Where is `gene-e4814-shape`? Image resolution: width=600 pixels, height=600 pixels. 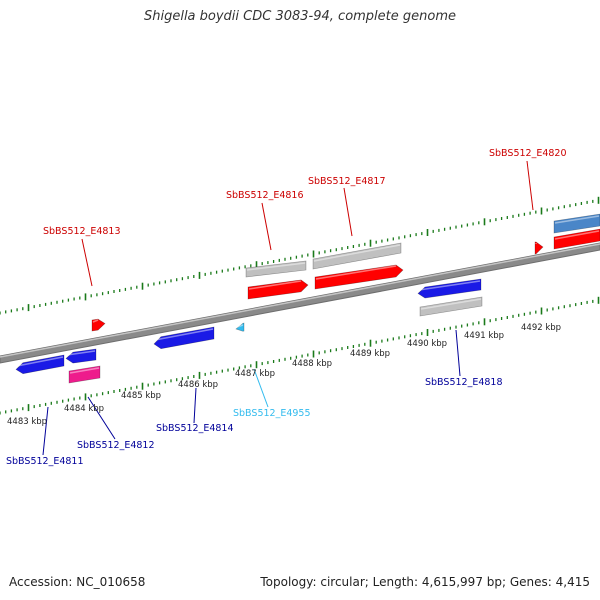 gene-e4814-shape is located at coordinates (184, 338).